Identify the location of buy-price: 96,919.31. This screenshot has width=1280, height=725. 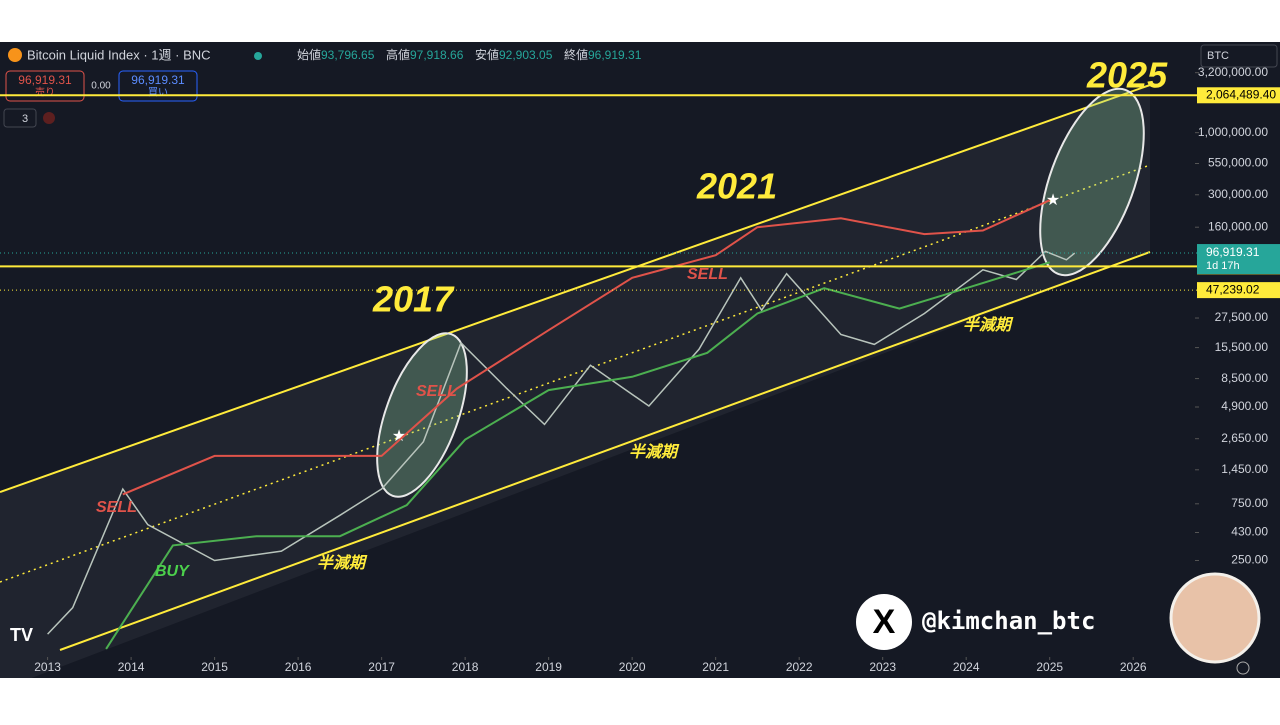
(158, 80).